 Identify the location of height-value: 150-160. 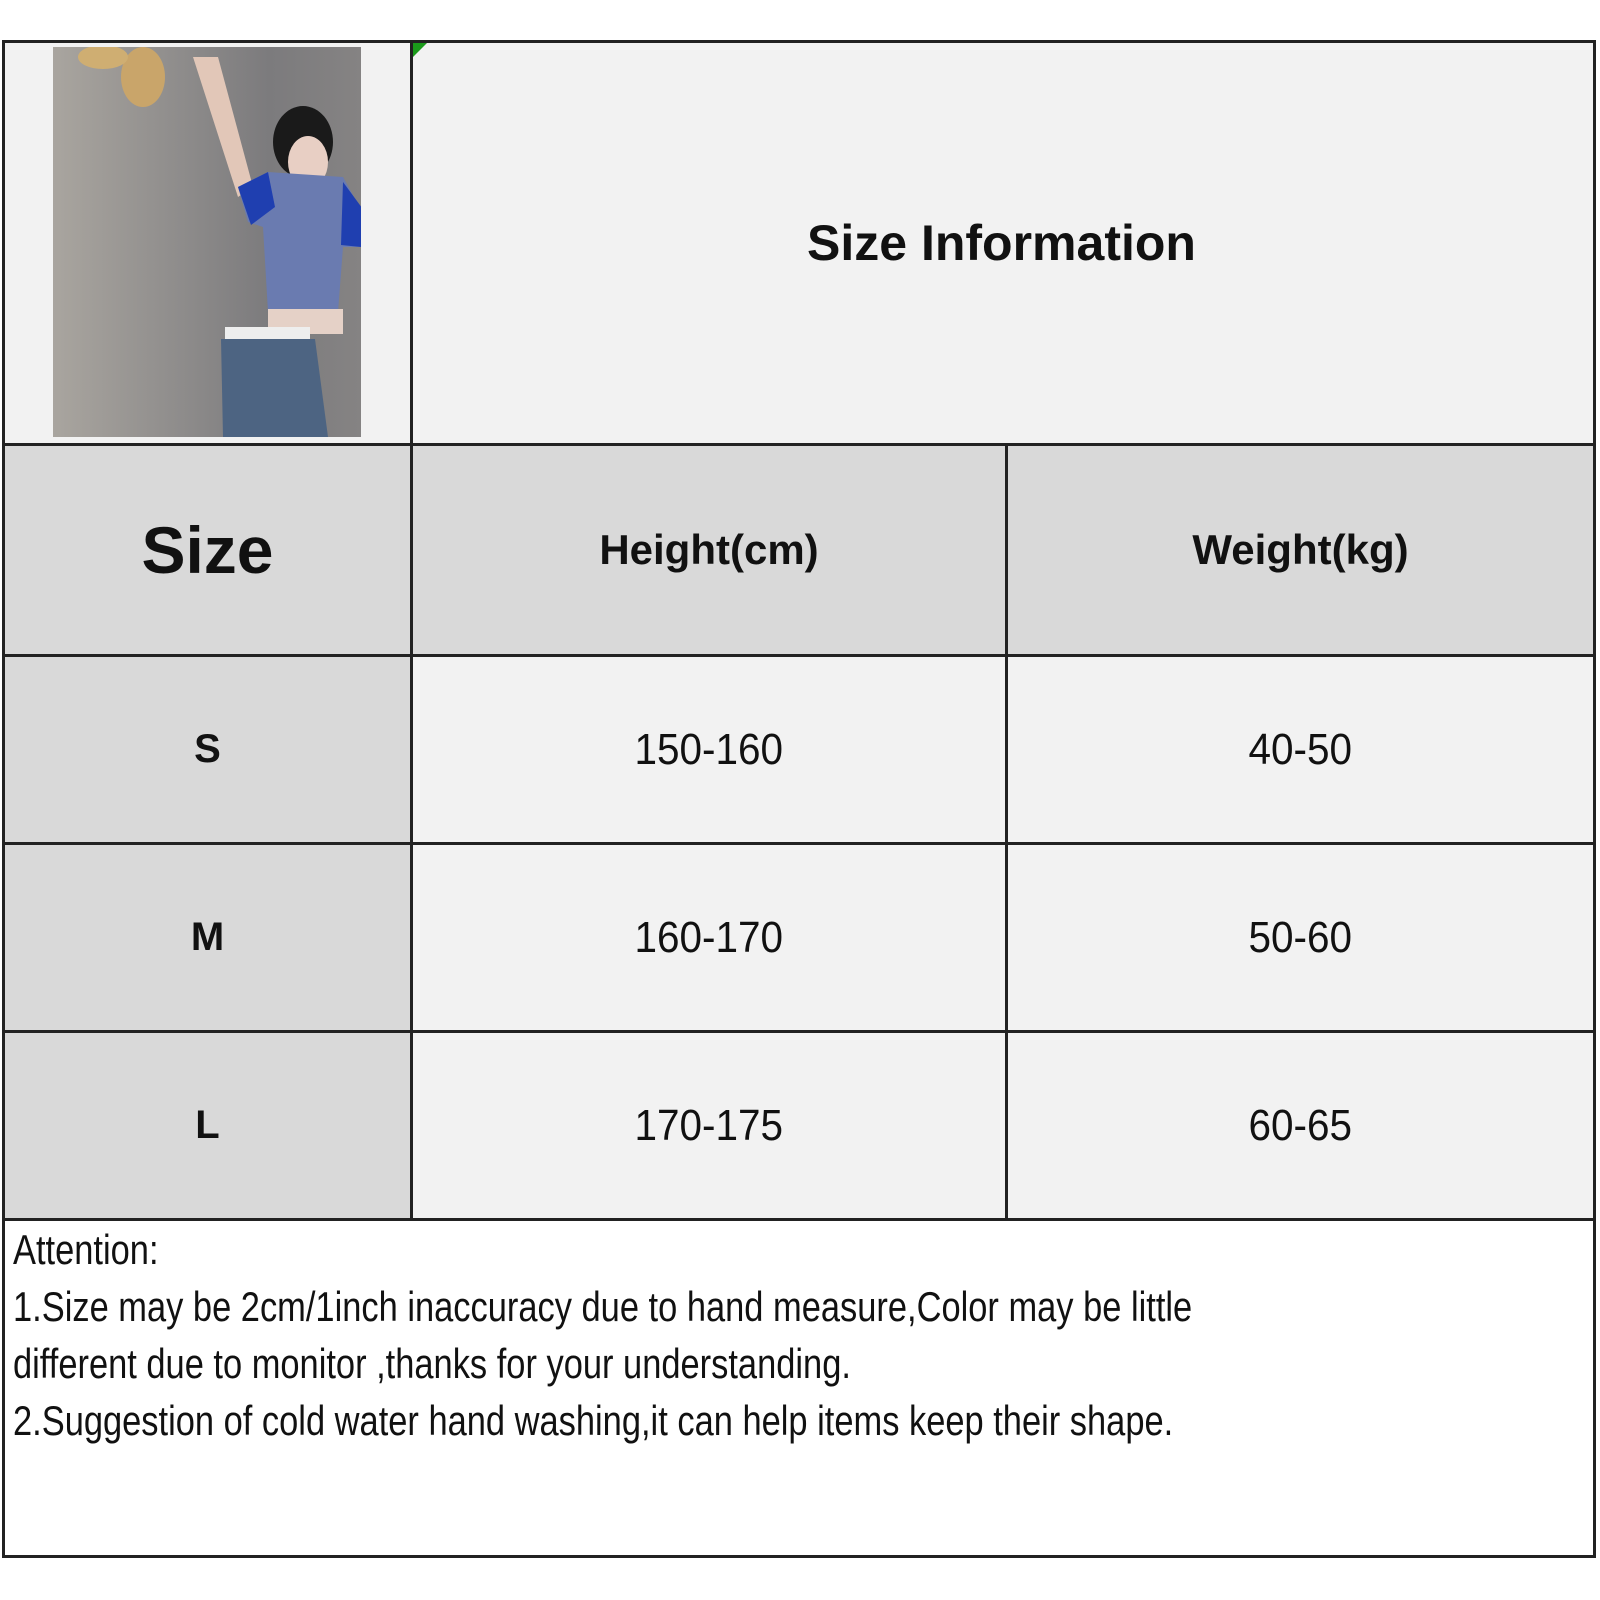
(709, 749).